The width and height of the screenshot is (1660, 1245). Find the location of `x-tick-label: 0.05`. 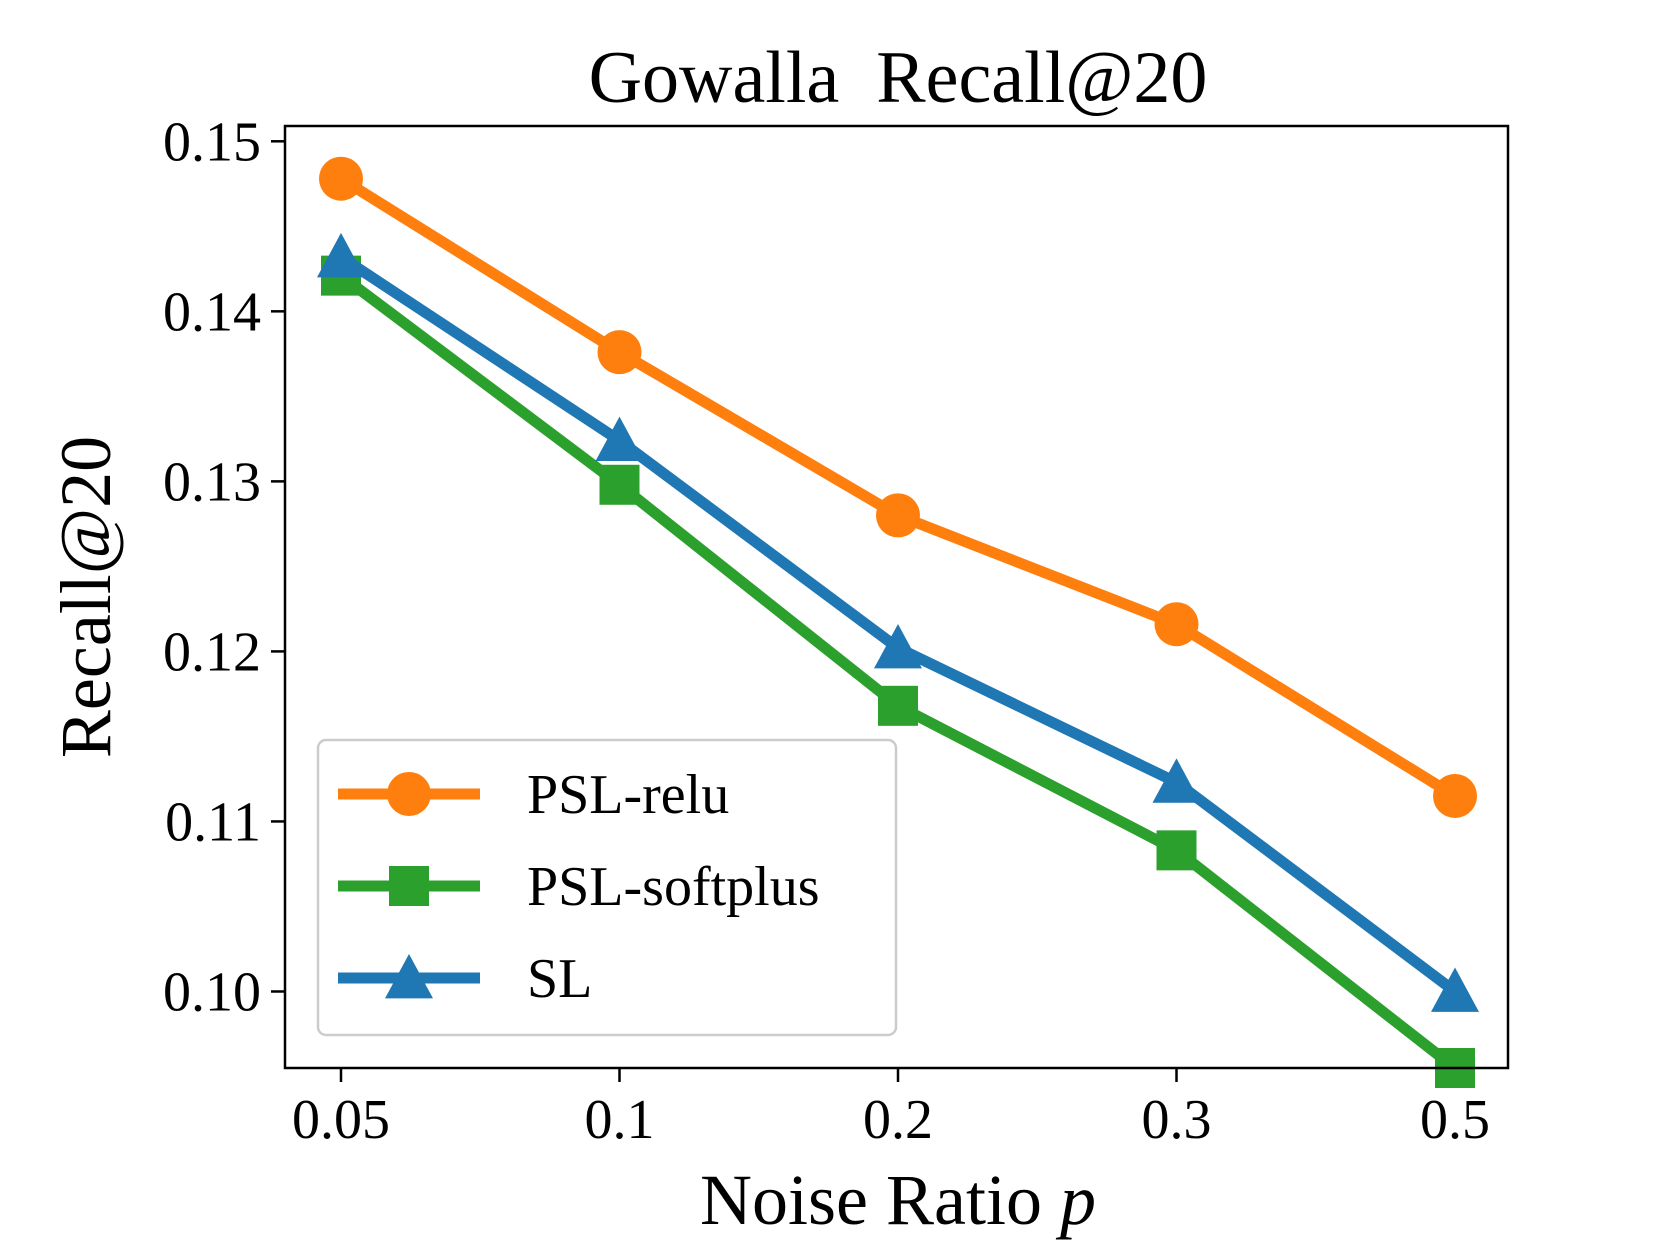

x-tick-label: 0.05 is located at coordinates (341, 1120).